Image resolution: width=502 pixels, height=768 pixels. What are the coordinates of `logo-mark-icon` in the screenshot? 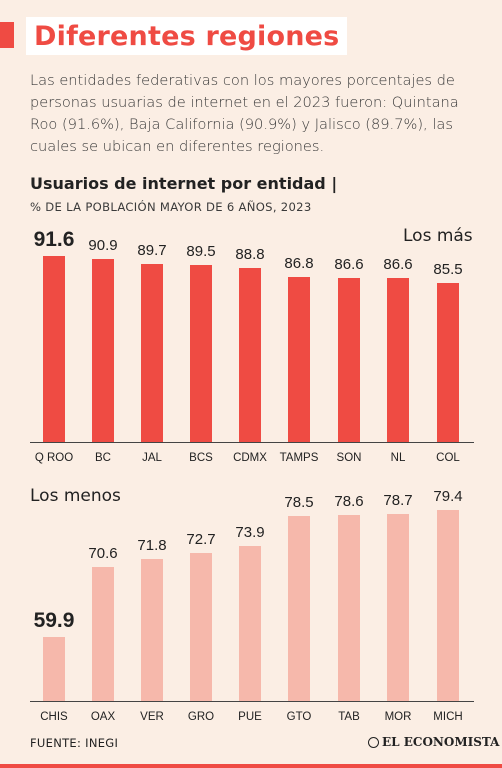 It's located at (373, 742).